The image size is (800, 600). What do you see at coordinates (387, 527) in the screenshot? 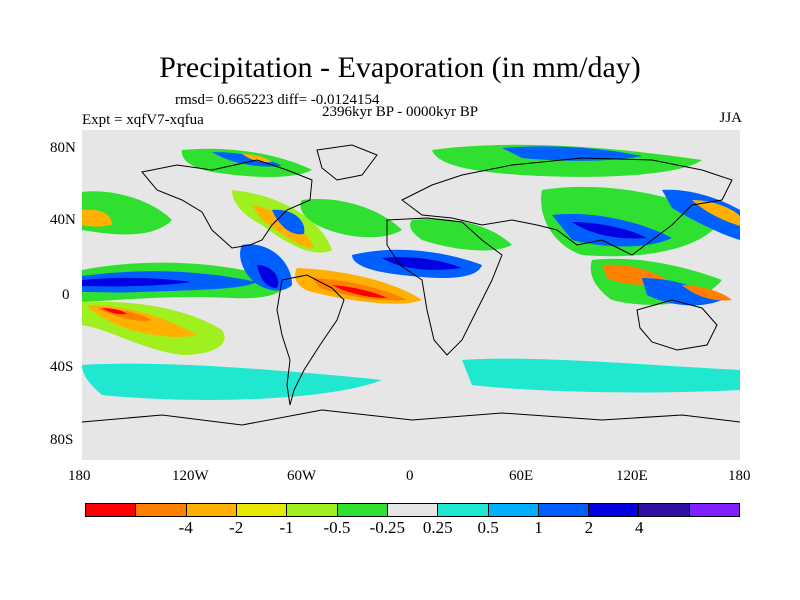
I see `colorbar-label: -0.25` at bounding box center [387, 527].